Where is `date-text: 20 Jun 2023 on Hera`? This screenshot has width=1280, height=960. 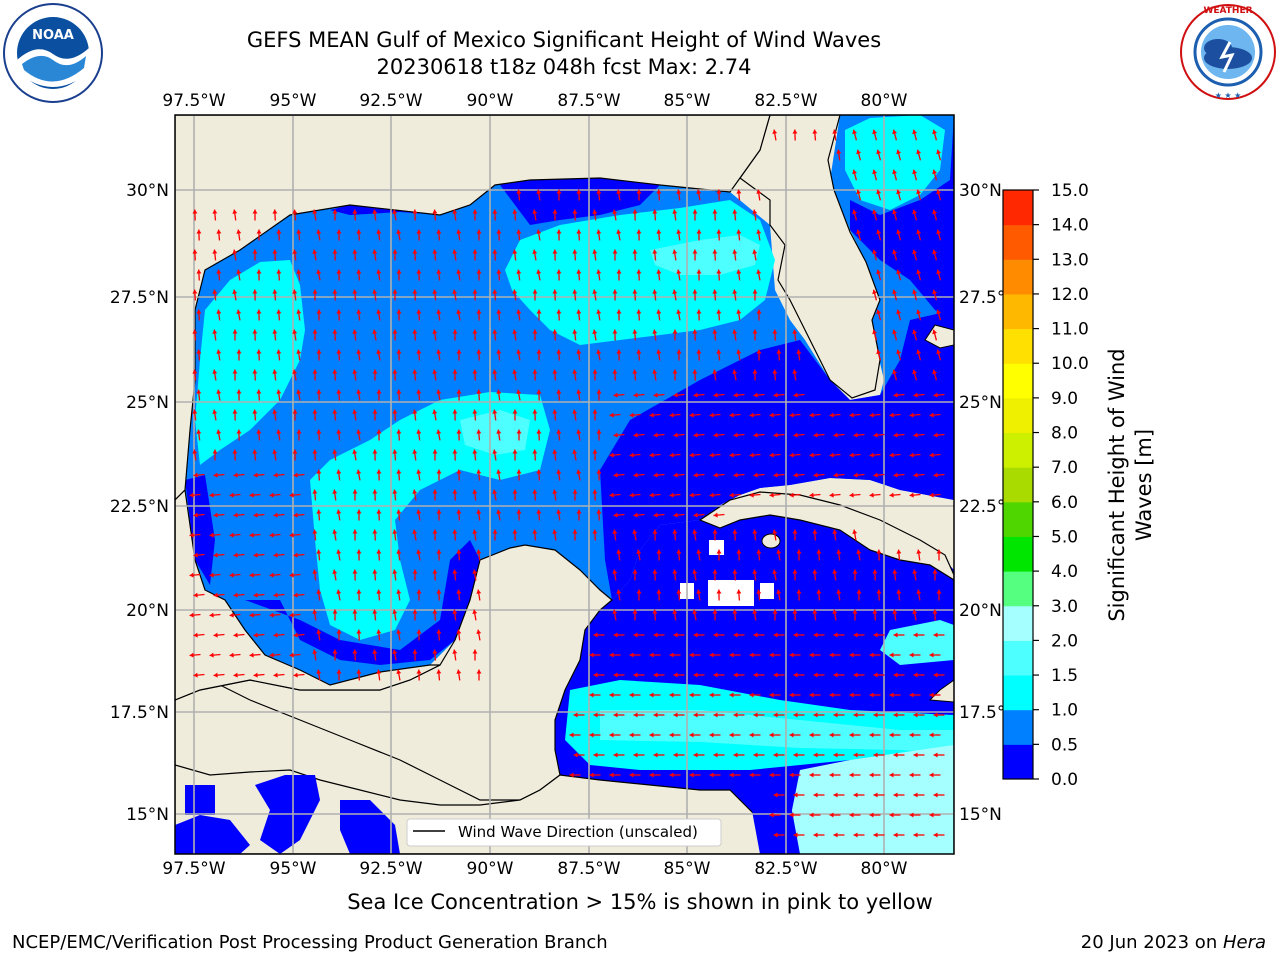
date-text: 20 Jun 2023 on Hera is located at coordinates (1173, 942).